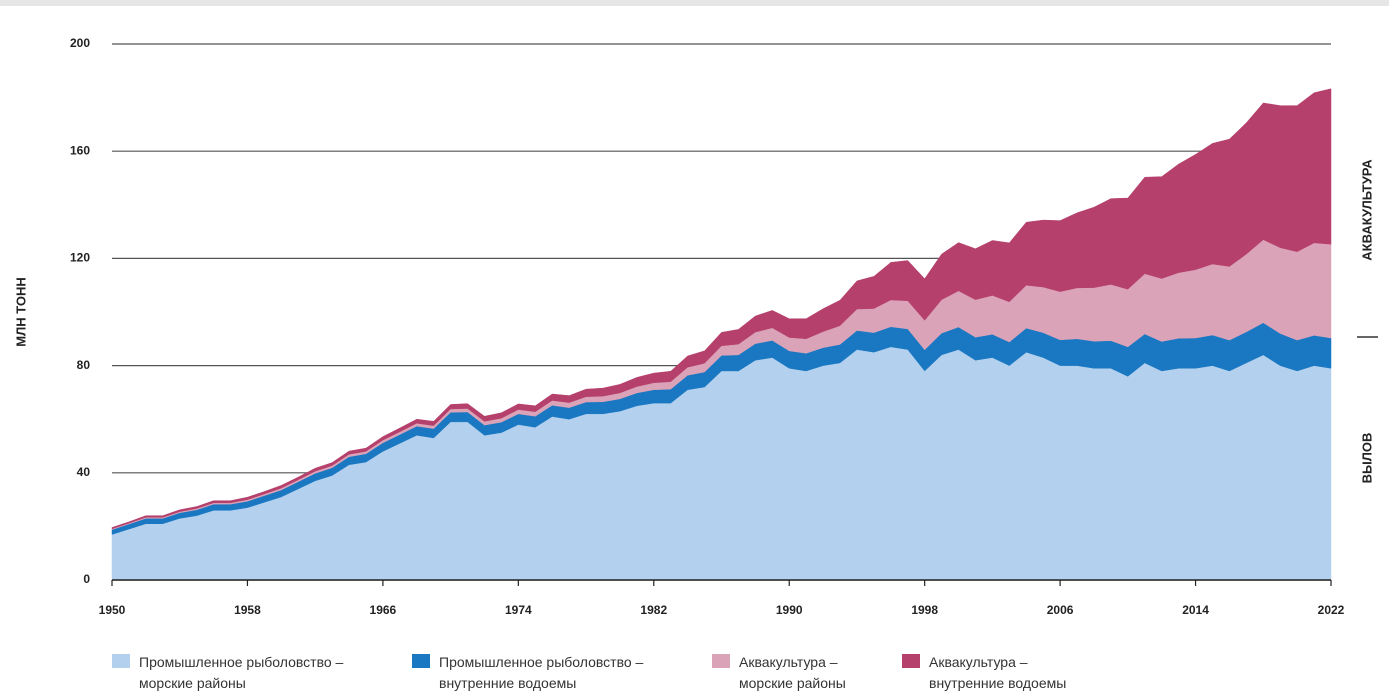 Image resolution: width=1389 pixels, height=695 pixels. I want to click on y-axis-label: МЛН ТОНН, so click(20, 311).